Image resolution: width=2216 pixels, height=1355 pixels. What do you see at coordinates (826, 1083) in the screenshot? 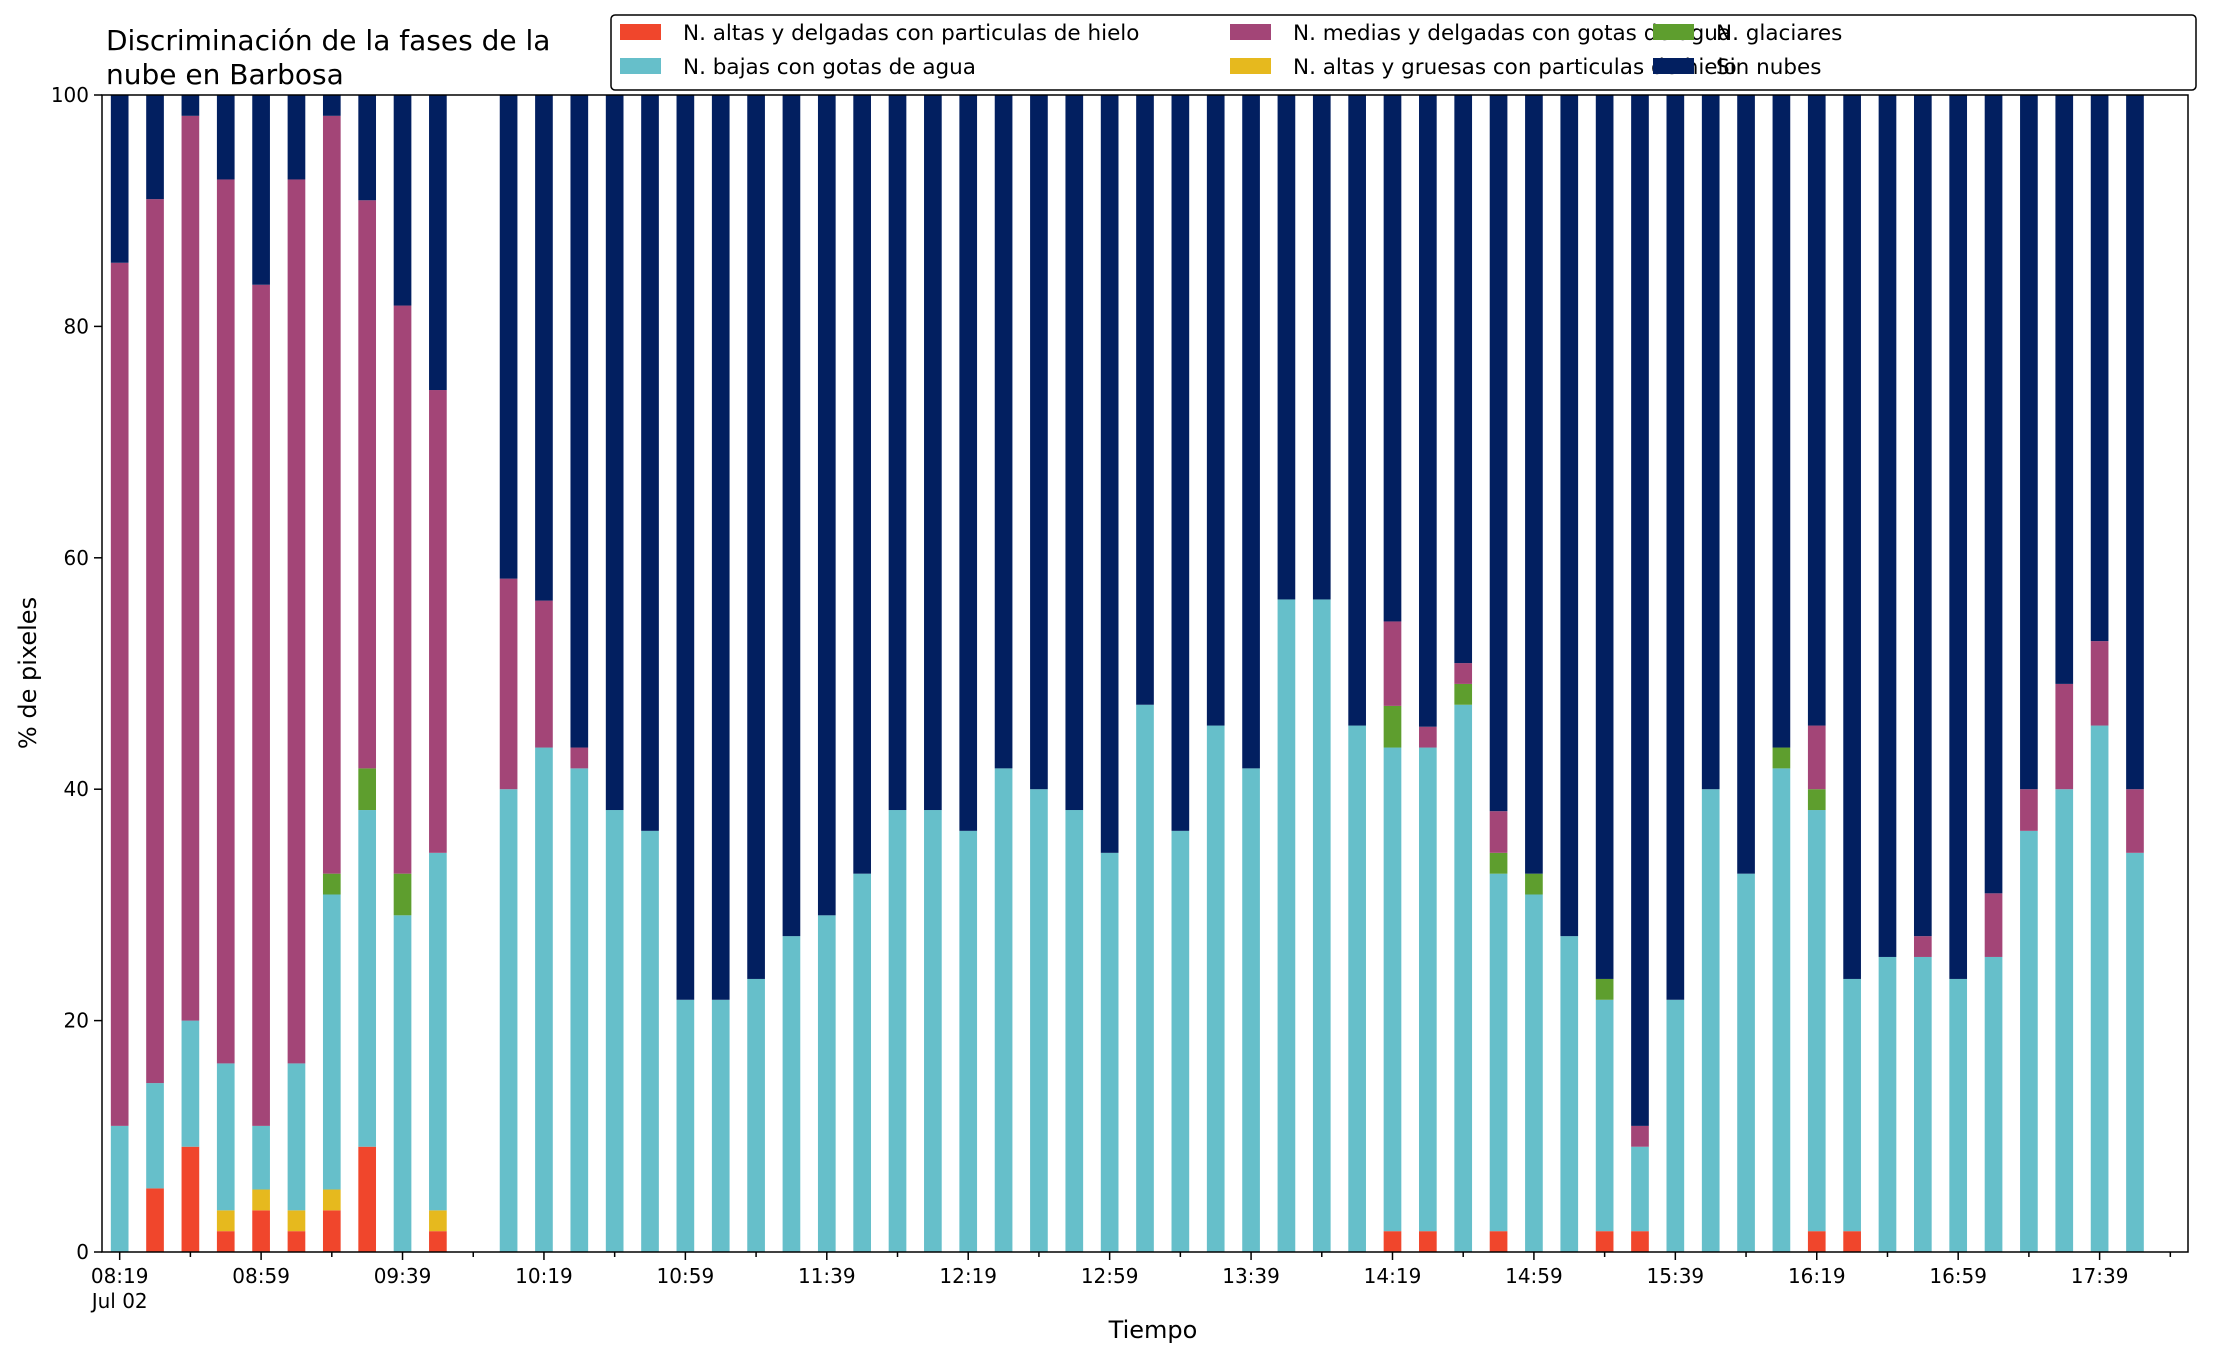
I see `bar-segment-1139-s2` at bounding box center [826, 1083].